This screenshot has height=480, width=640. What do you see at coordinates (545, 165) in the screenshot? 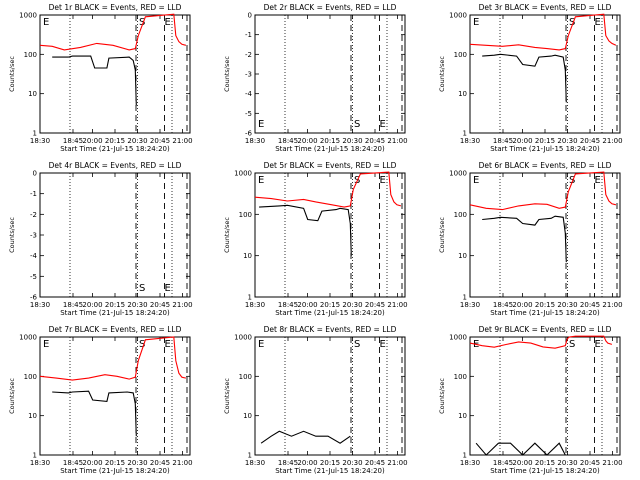
I see `panel-title: Det 6r BLACK = Events, RED = LLD` at bounding box center [545, 165].